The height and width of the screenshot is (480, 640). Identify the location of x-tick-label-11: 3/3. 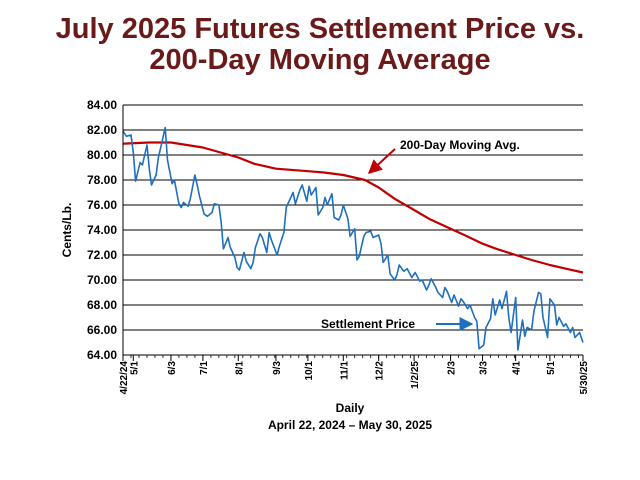
(484, 368).